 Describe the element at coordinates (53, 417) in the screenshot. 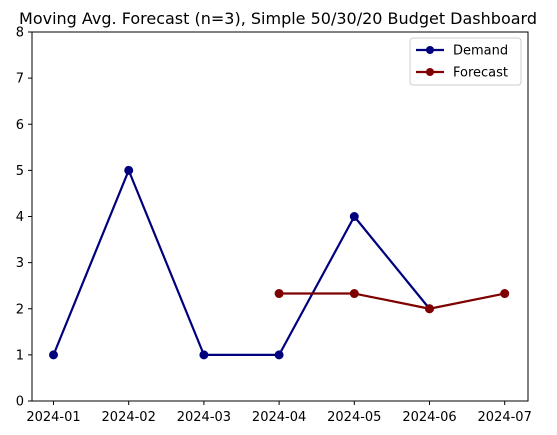

I see `x-tick-label: 2024-01` at that location.